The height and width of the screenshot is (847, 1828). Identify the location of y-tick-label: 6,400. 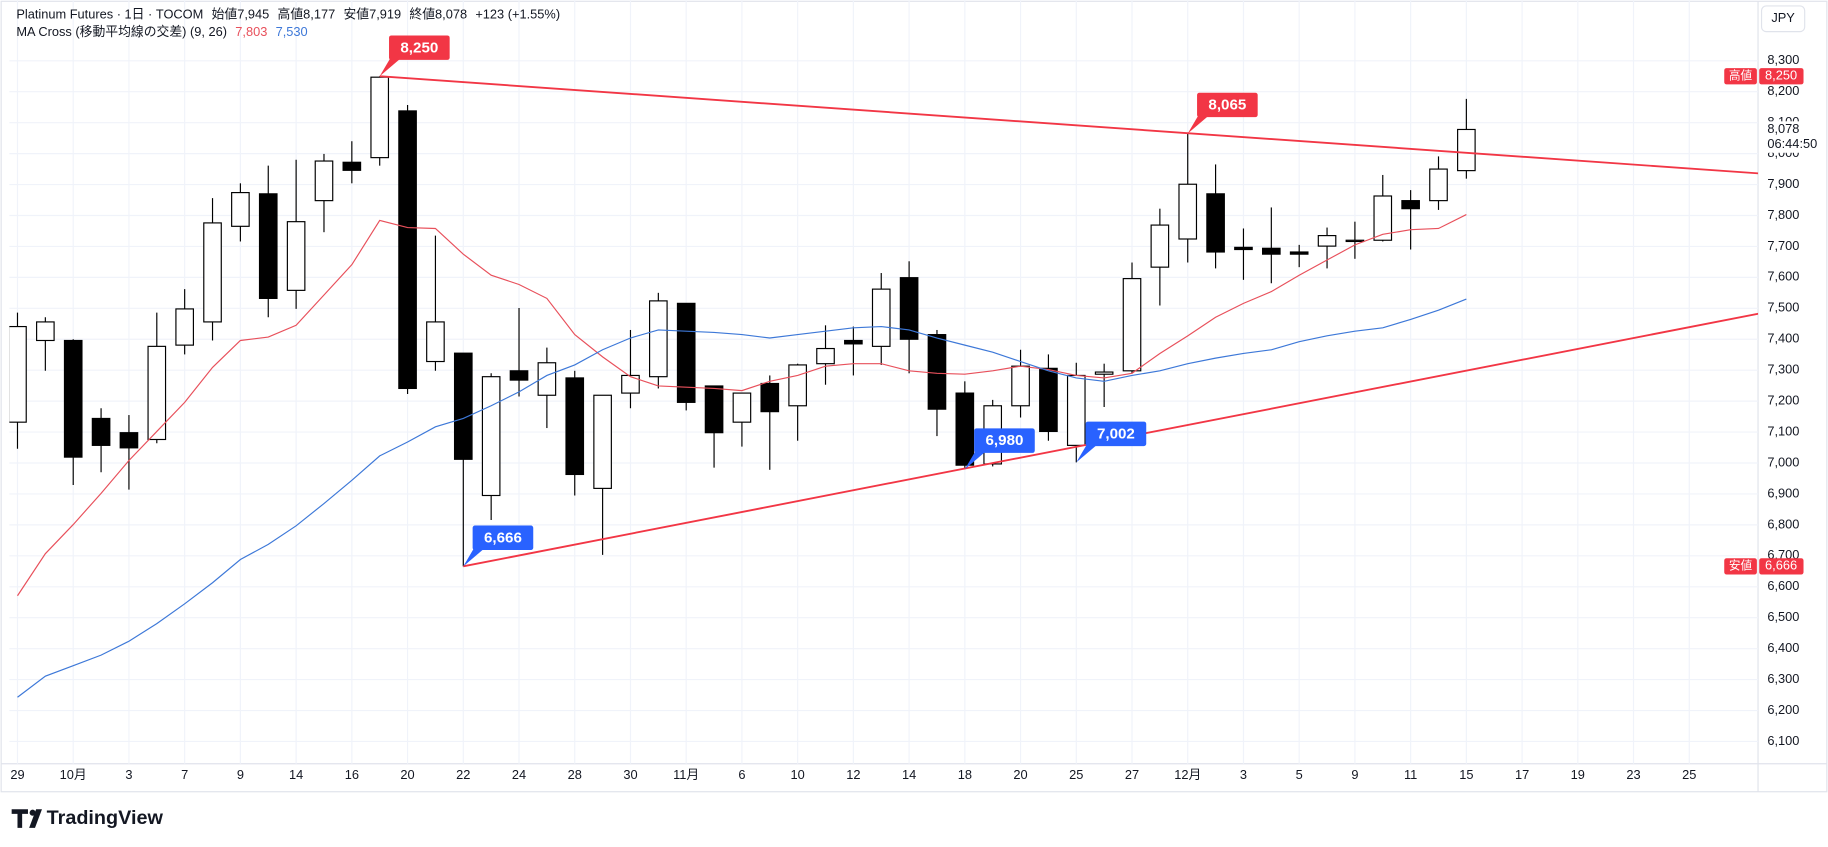
(1783, 647).